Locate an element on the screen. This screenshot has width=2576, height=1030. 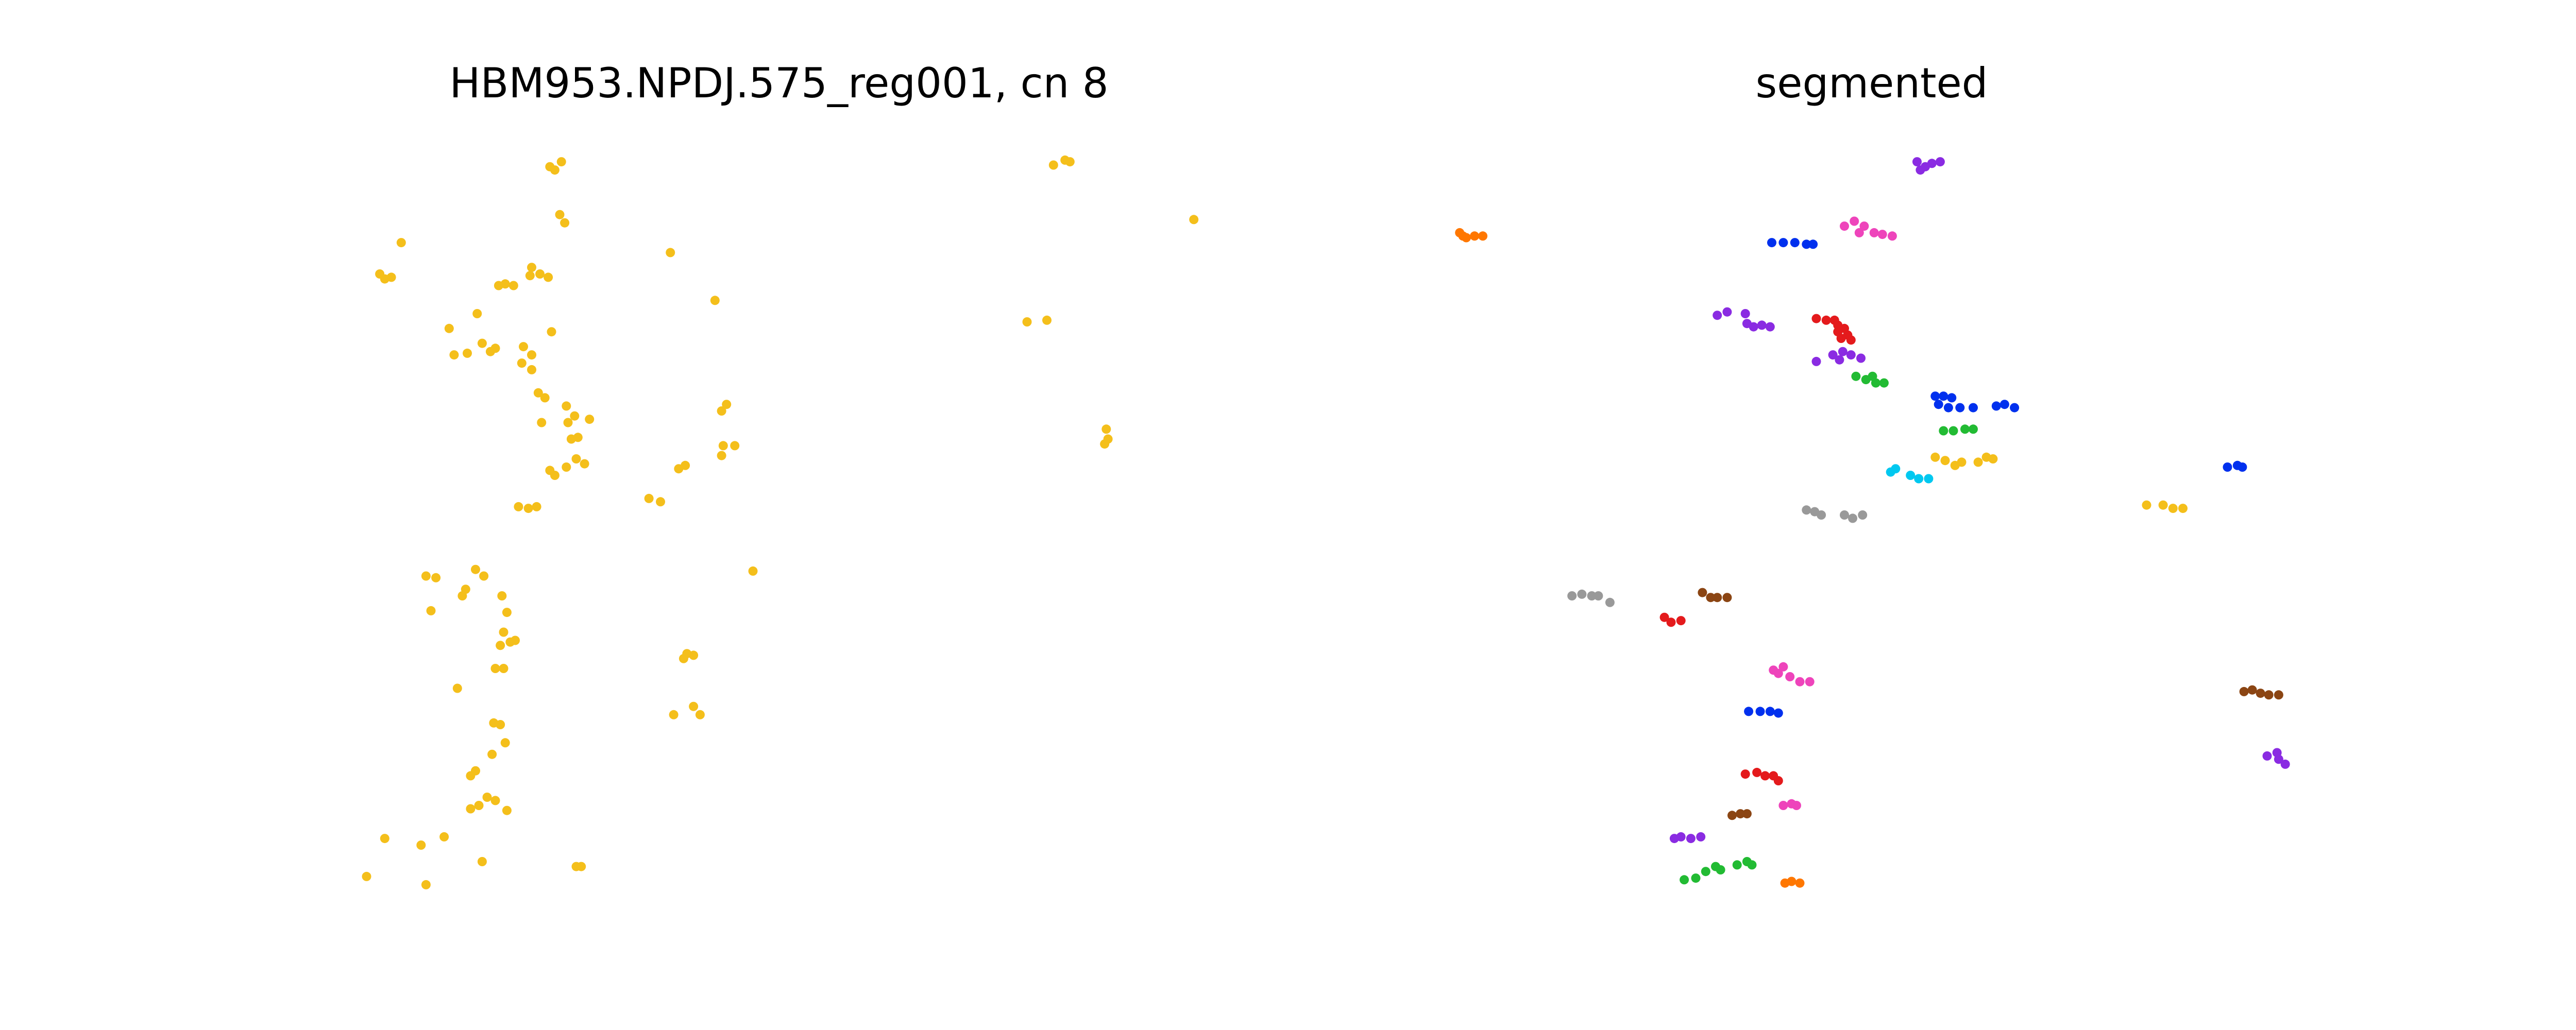
chart-title-left: HBM953.NPDJ.575_reg001, cn 8 is located at coordinates (779, 83).